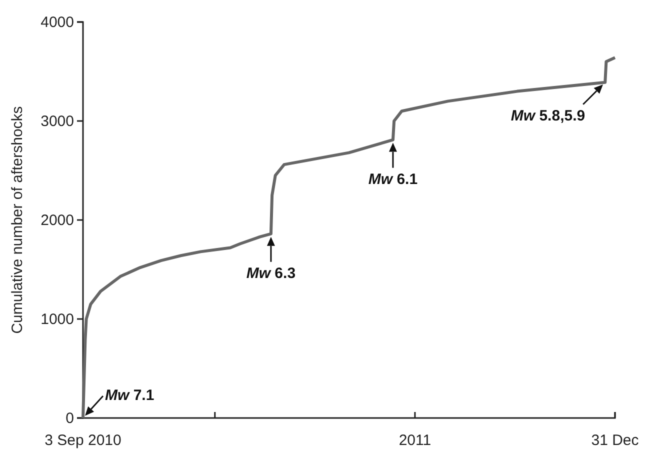  Describe the element at coordinates (615, 440) in the screenshot. I see `x-tick-label: 31 Dec` at that location.